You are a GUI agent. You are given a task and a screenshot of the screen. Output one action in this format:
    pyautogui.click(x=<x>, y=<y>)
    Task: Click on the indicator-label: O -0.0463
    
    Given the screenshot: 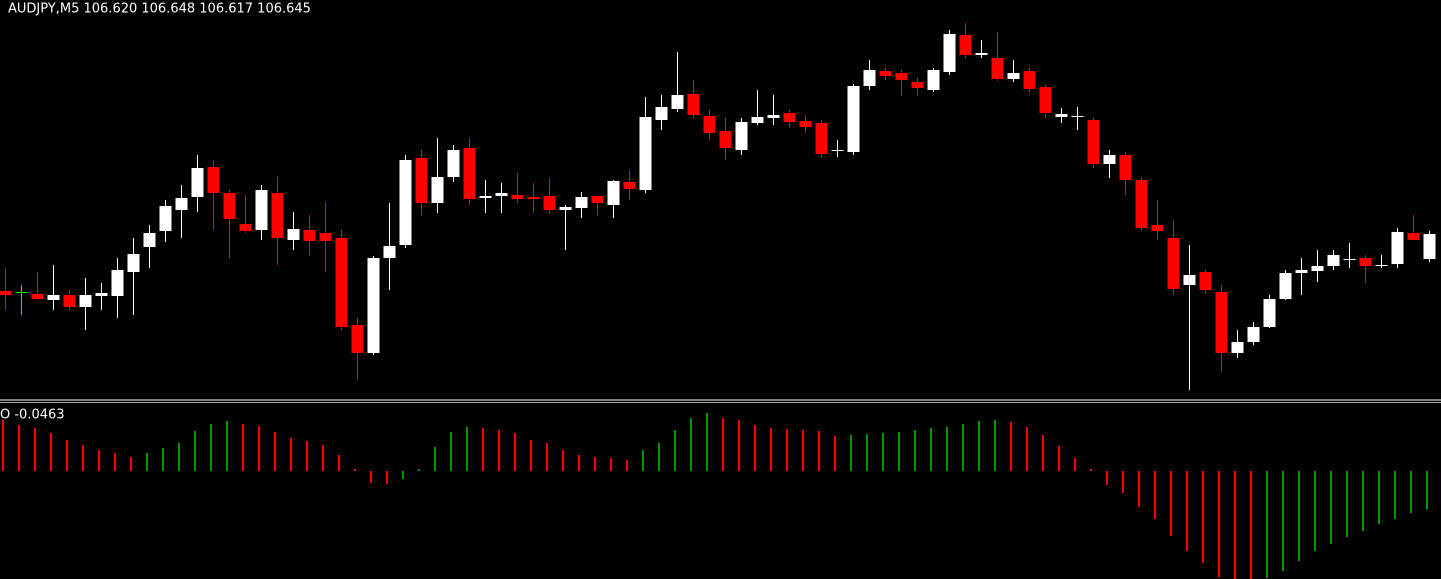 What is the action you would take?
    pyautogui.click(x=32, y=415)
    